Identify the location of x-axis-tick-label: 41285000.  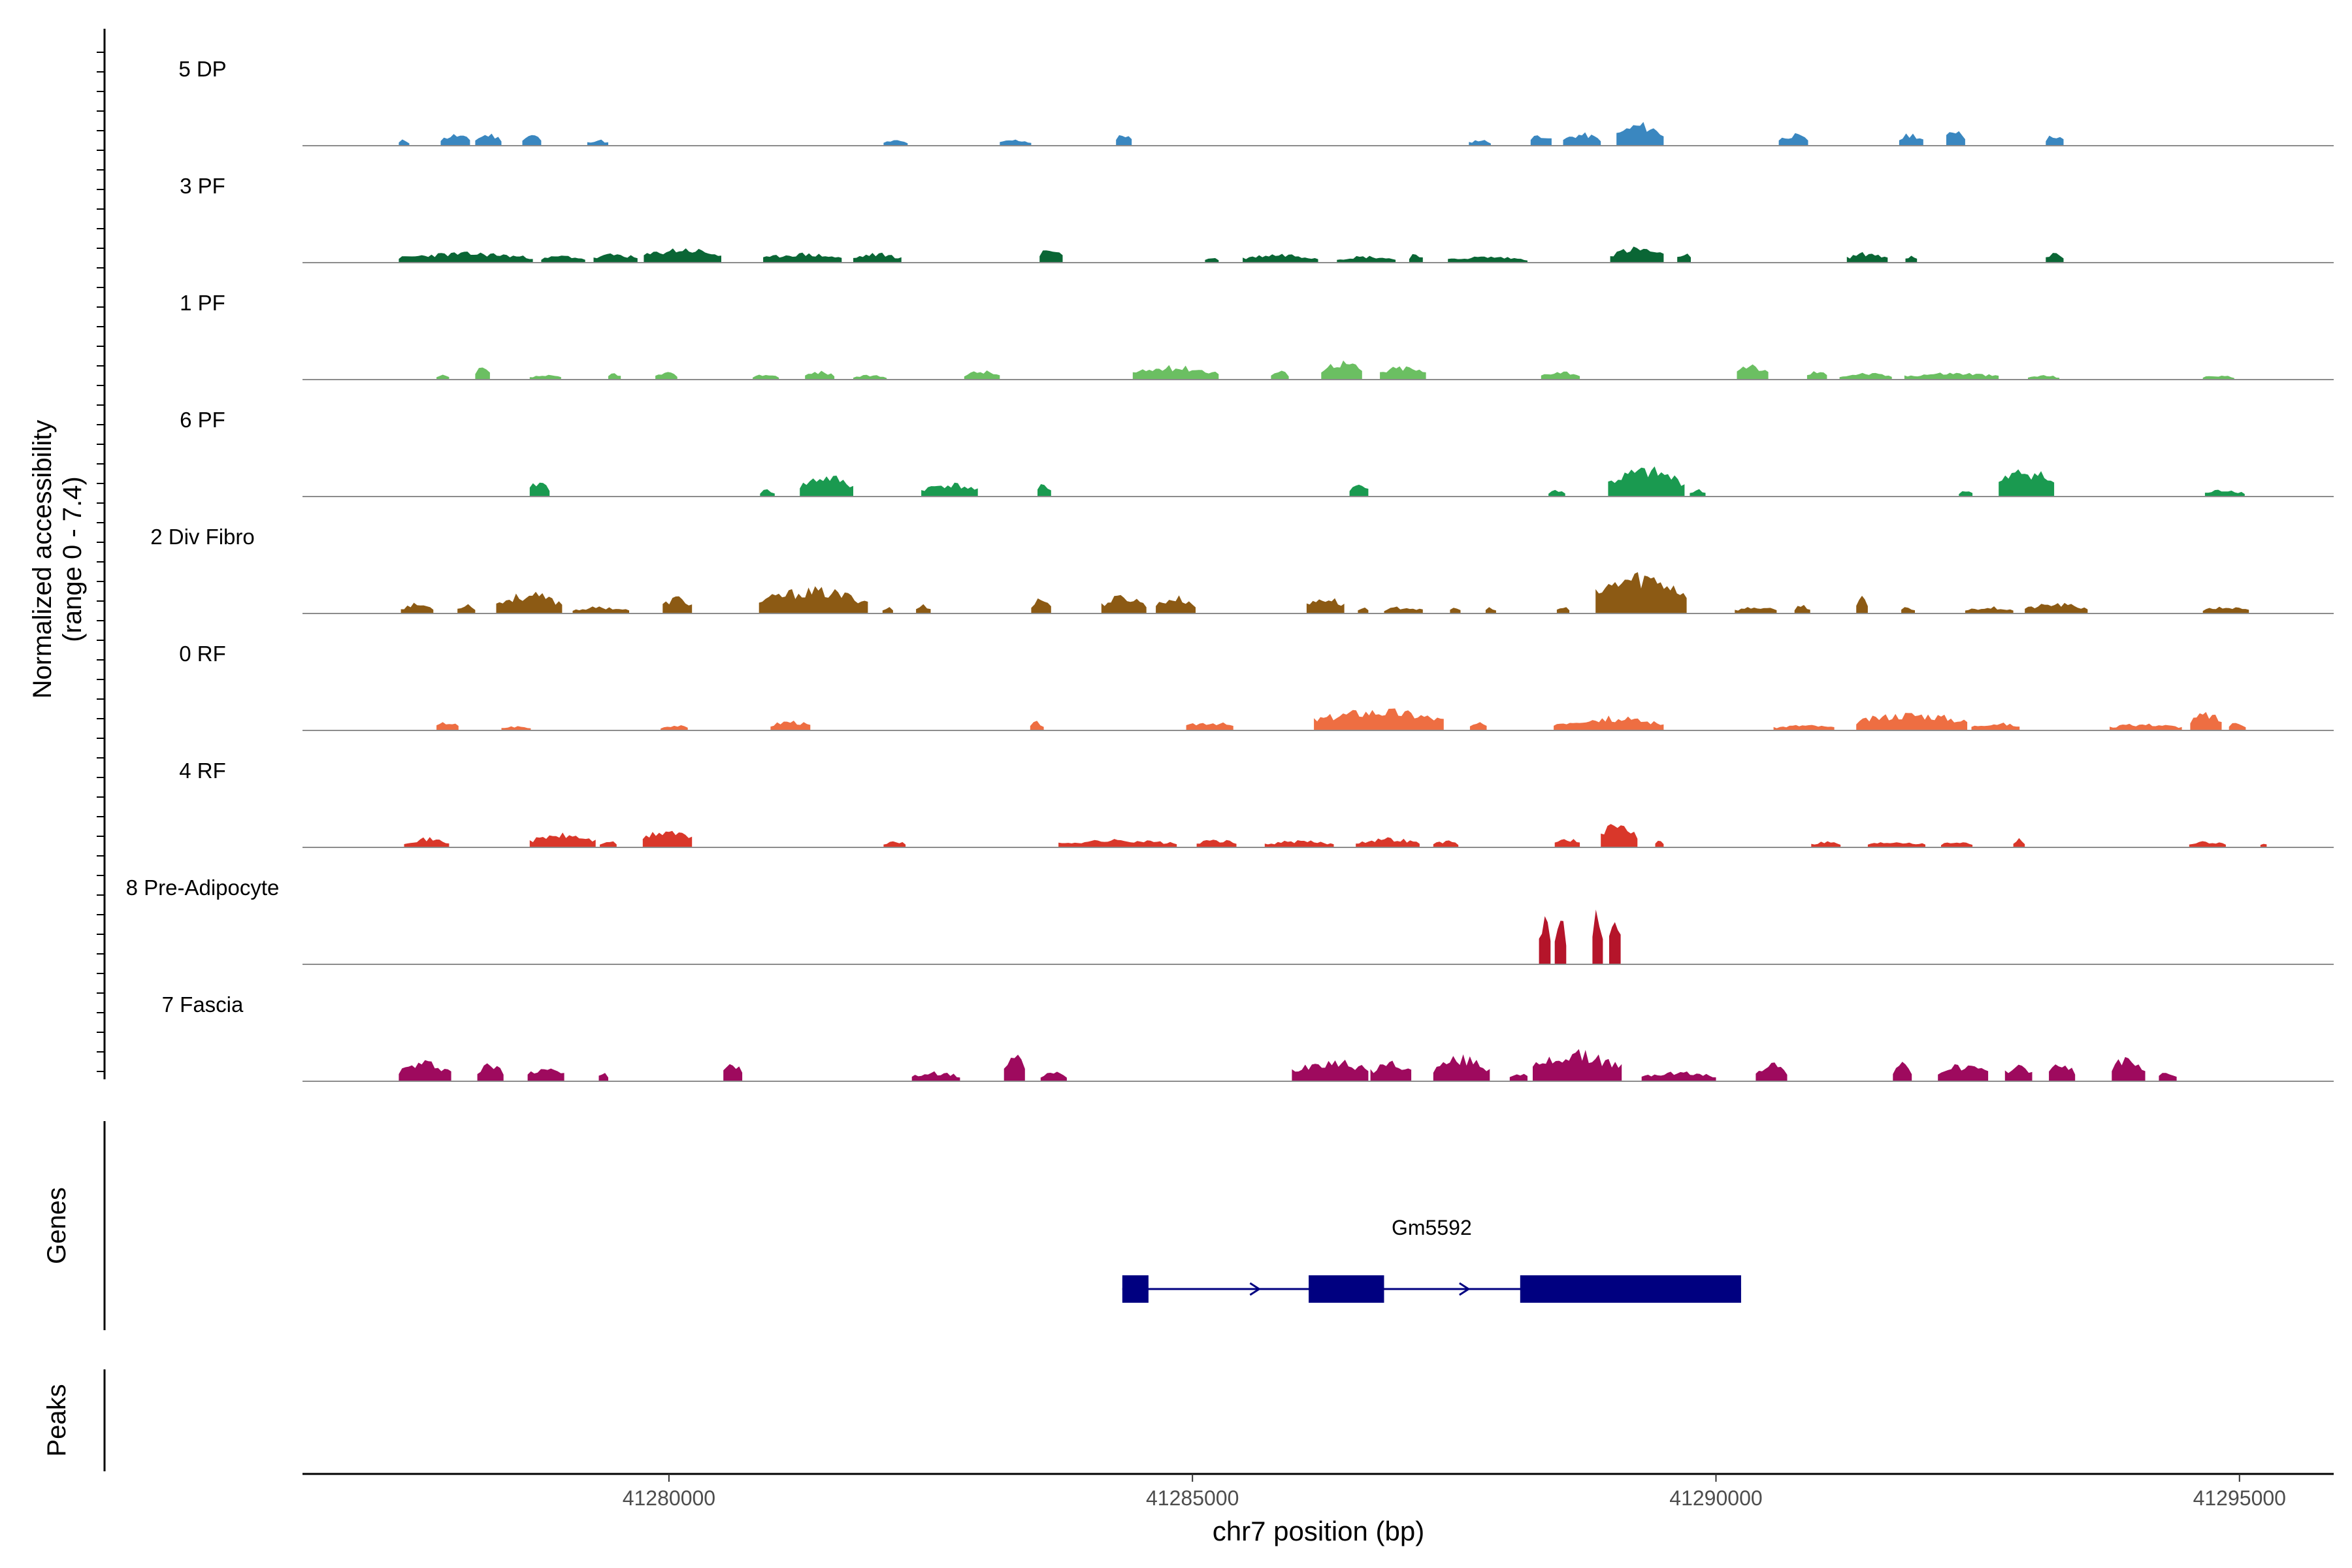
(1192, 1498).